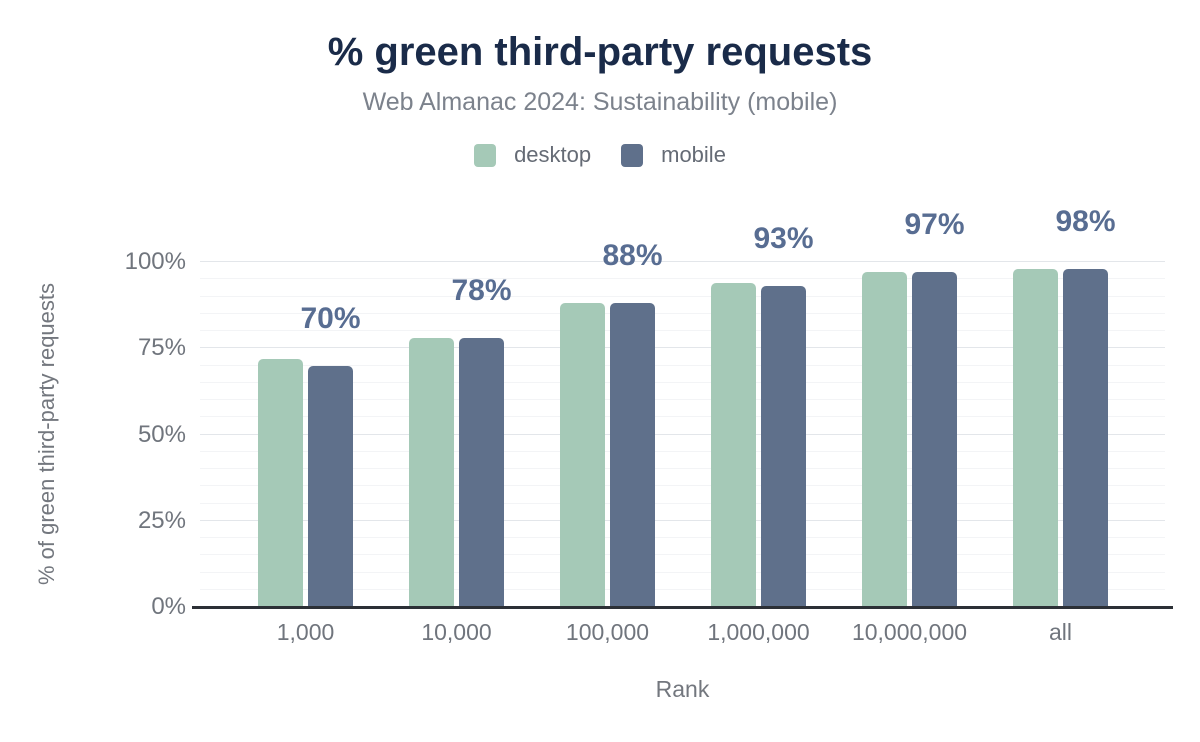 This screenshot has height=742, width=1200. I want to click on legend-label-desktop: desktop, so click(553, 154).